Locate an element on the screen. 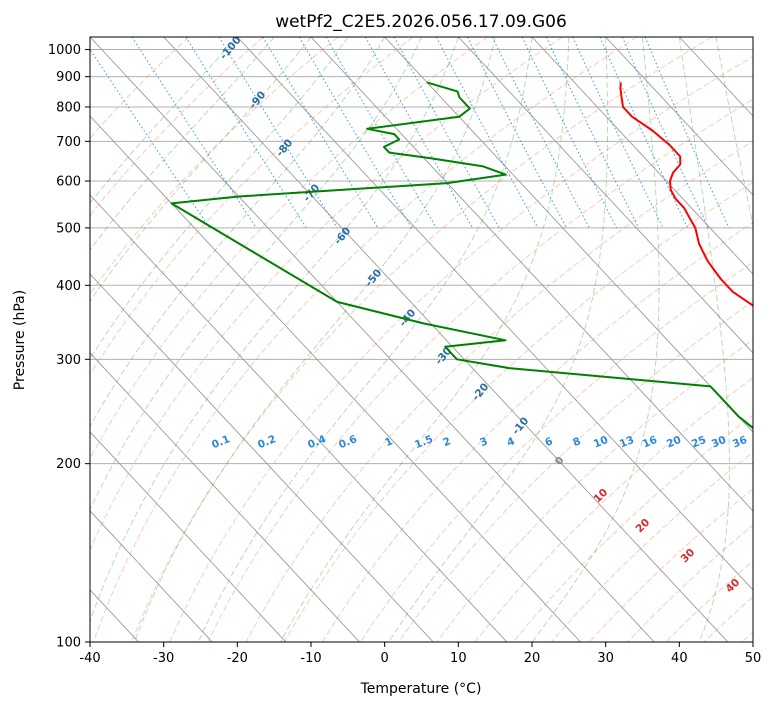 Image resolution: width=775 pixels, height=708 pixels. mixing-ratio-label-36: 36 is located at coordinates (740, 442).